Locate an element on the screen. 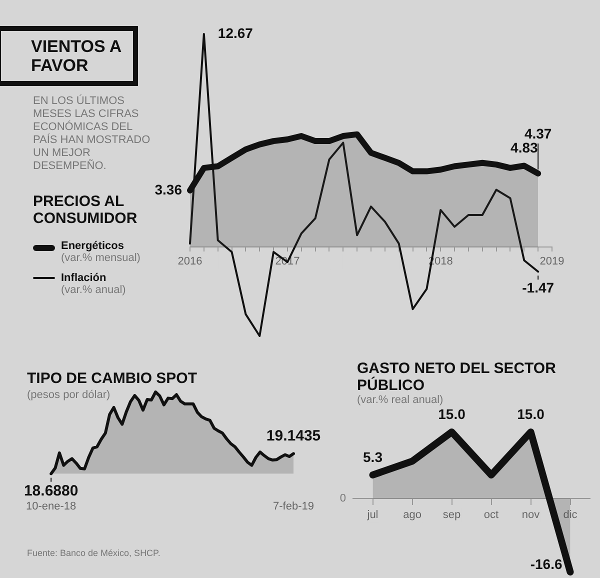 Image resolution: width=600 pixels, height=578 pixels. data-label: 3.36 is located at coordinates (168, 189).